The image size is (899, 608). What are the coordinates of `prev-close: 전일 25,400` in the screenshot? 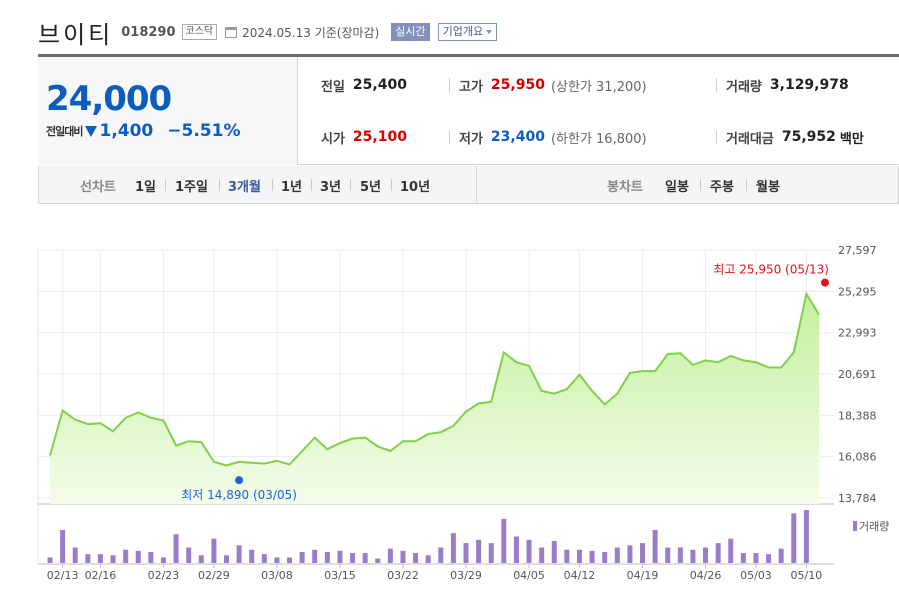 It's located at (364, 86).